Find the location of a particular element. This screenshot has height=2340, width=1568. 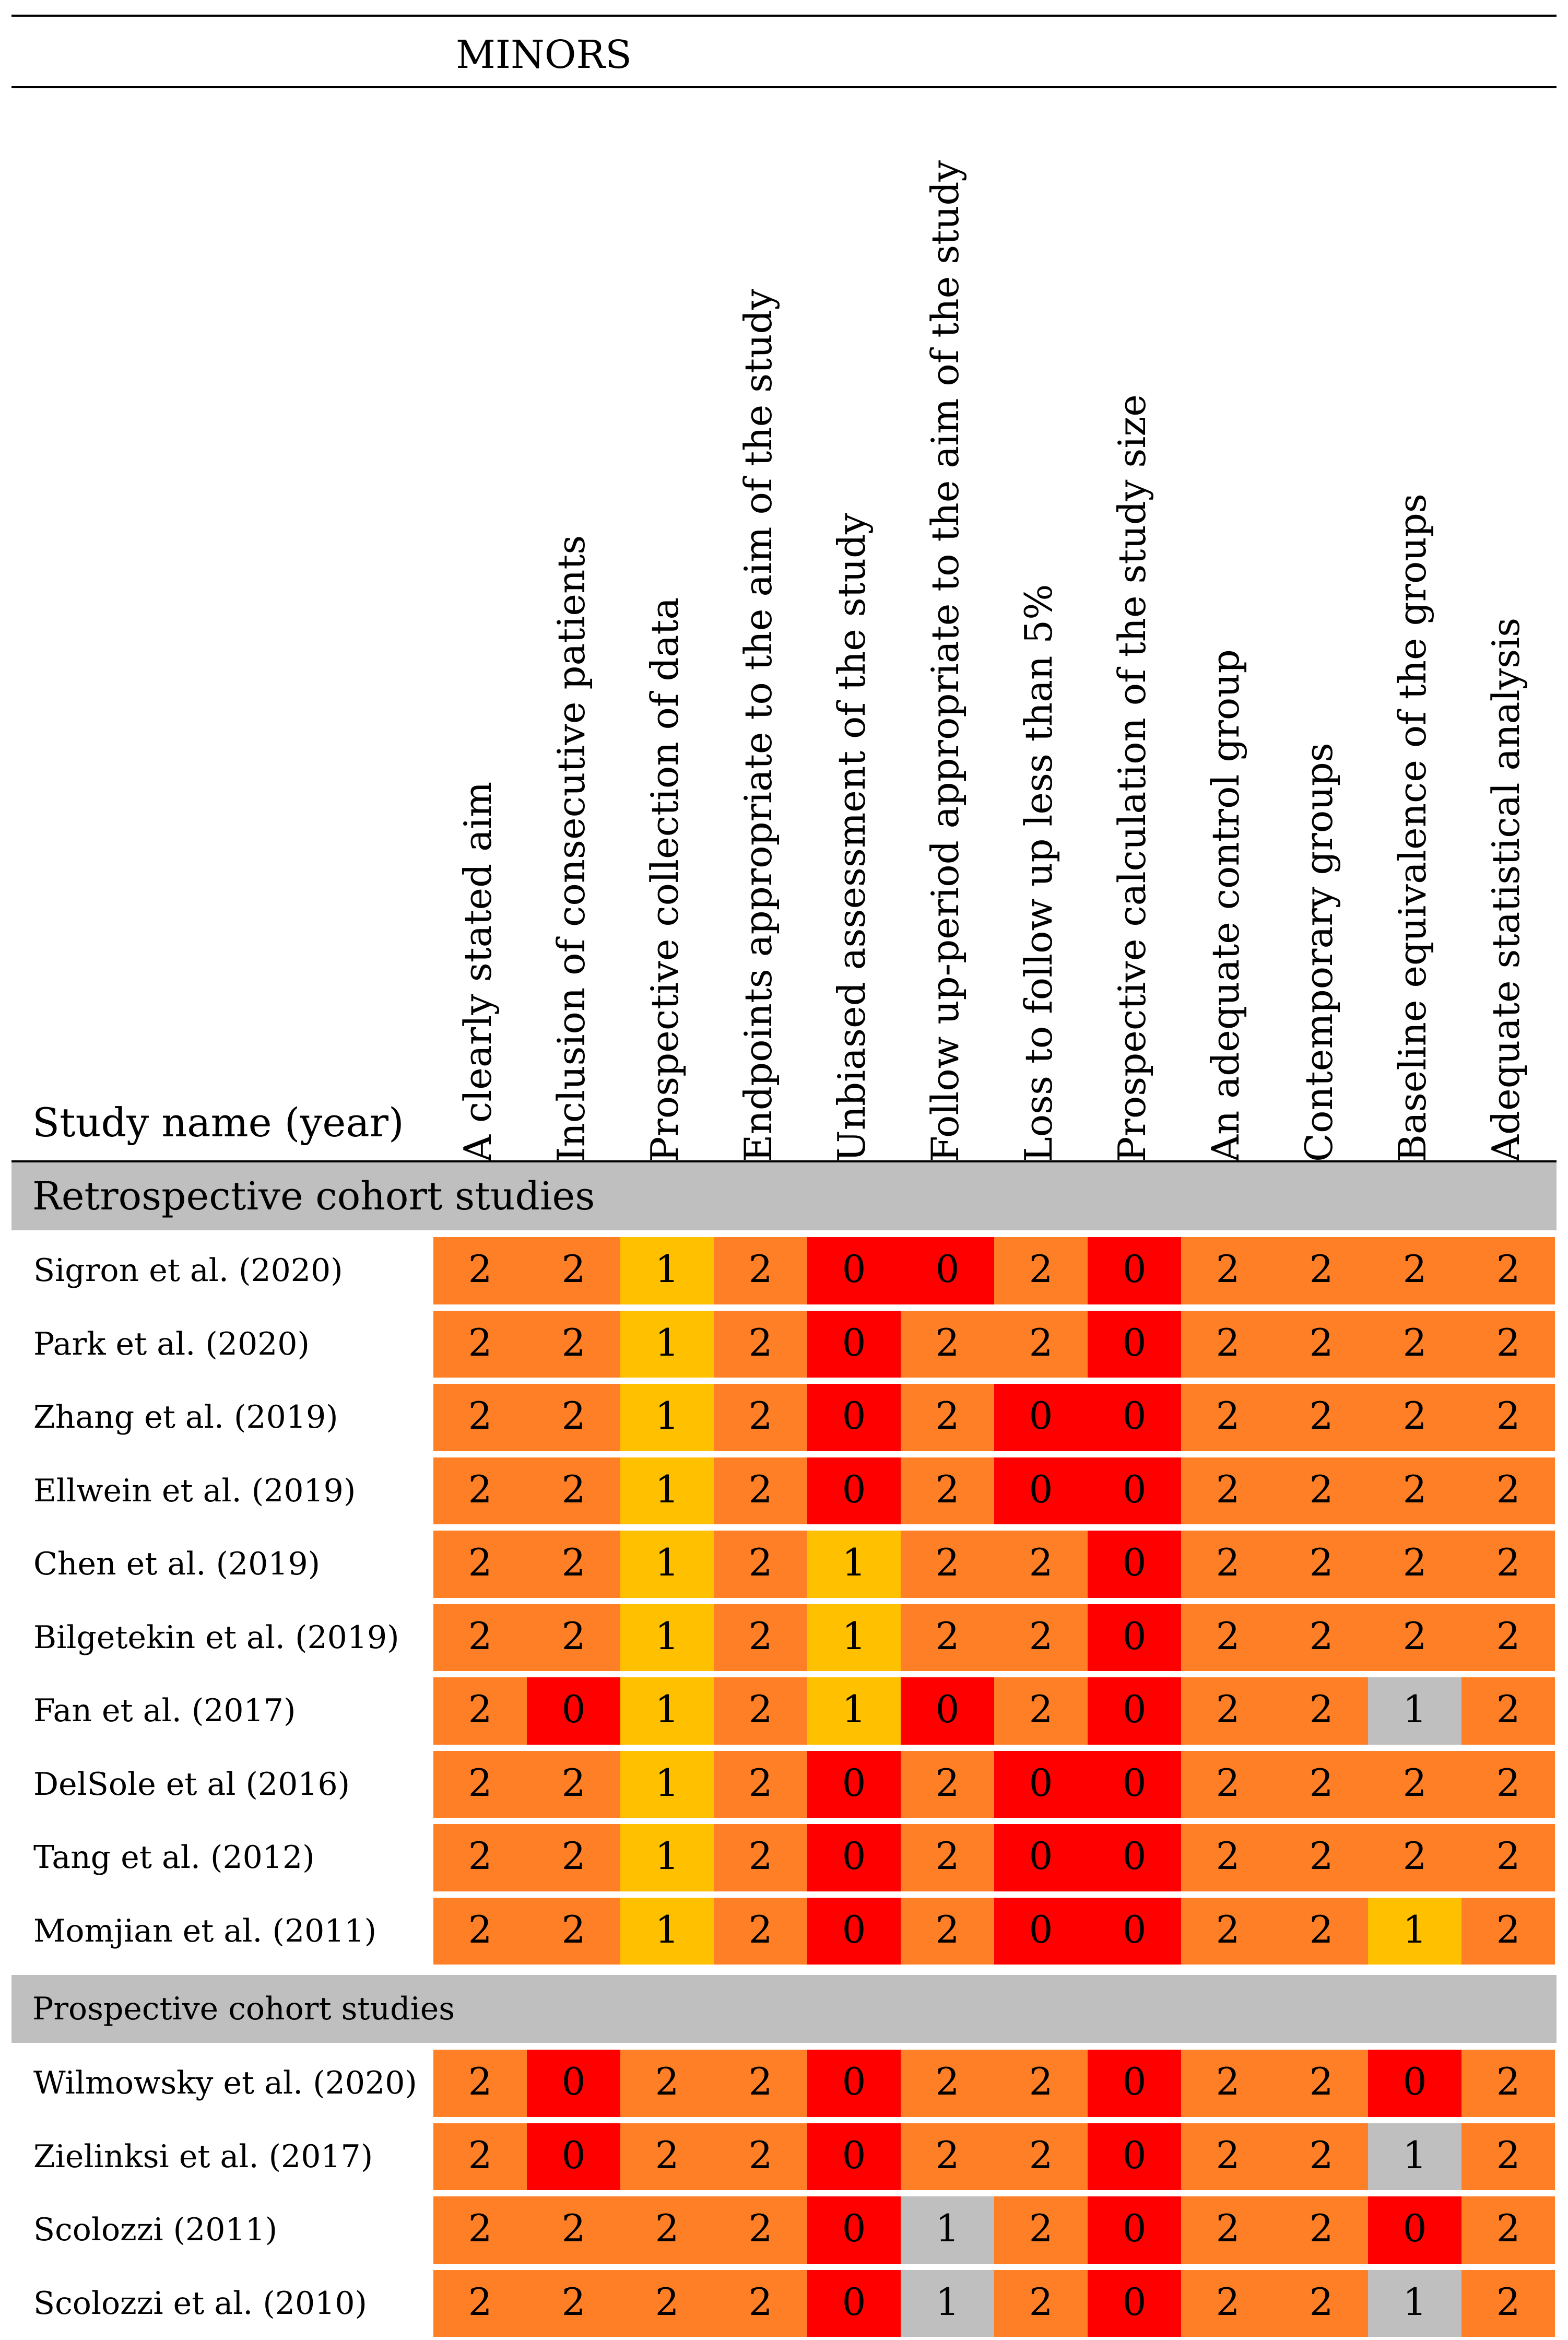

study-name: Momjian et al. (2011) is located at coordinates (205, 1931).